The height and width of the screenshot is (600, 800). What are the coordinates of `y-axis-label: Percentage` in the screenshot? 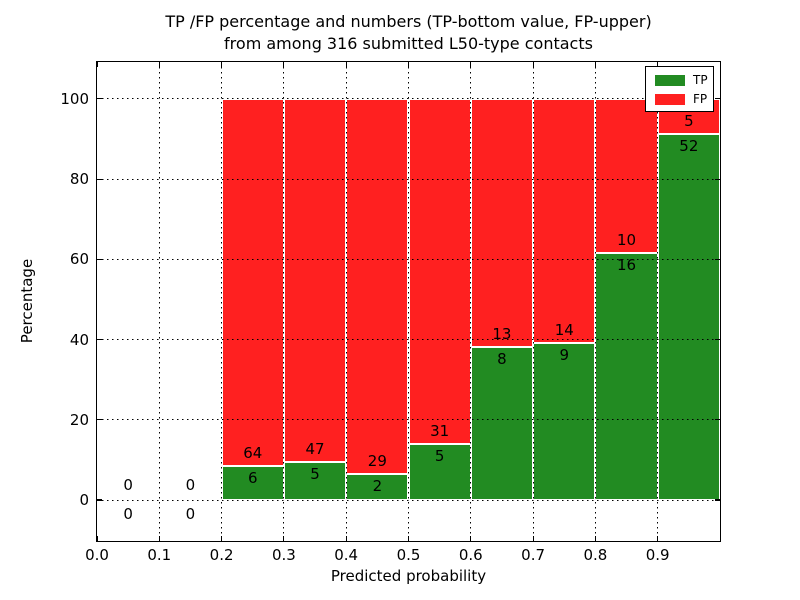 It's located at (27, 301).